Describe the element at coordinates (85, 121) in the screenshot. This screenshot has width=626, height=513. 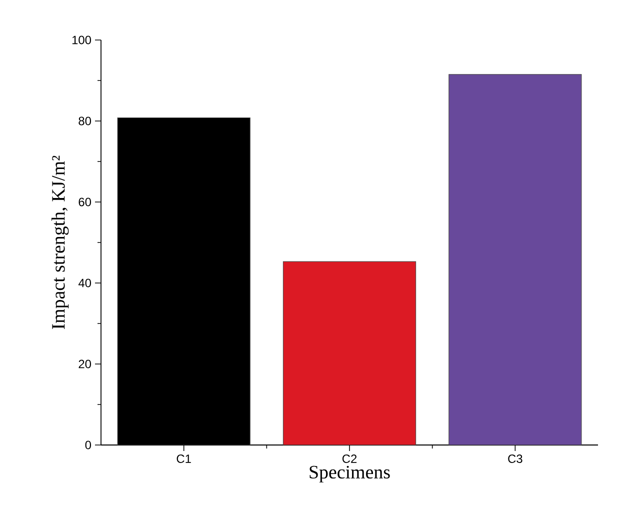
I see `y-tick-label: 80` at that location.